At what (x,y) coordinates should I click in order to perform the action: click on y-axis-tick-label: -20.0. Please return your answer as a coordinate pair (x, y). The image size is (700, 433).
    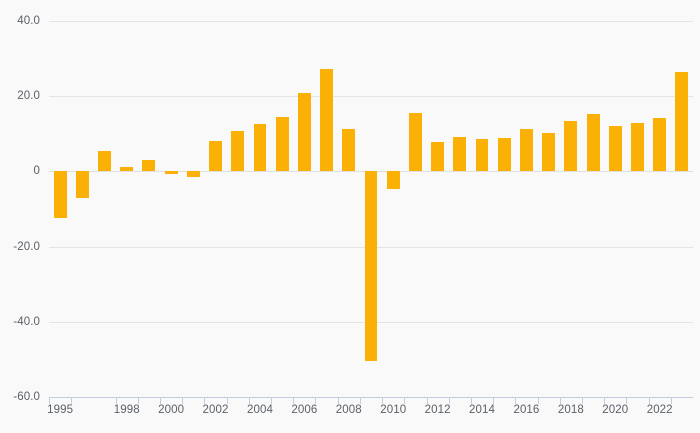
    Looking at the image, I should click on (26, 246).